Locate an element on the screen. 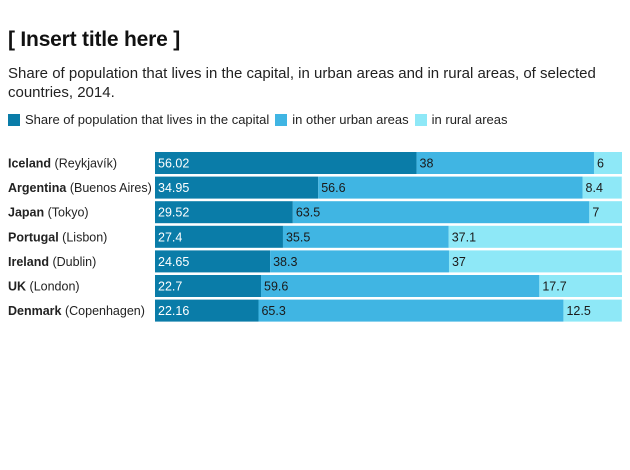 The width and height of the screenshot is (630, 470). category-label: Portugal (Lisbon) is located at coordinates (57, 237).